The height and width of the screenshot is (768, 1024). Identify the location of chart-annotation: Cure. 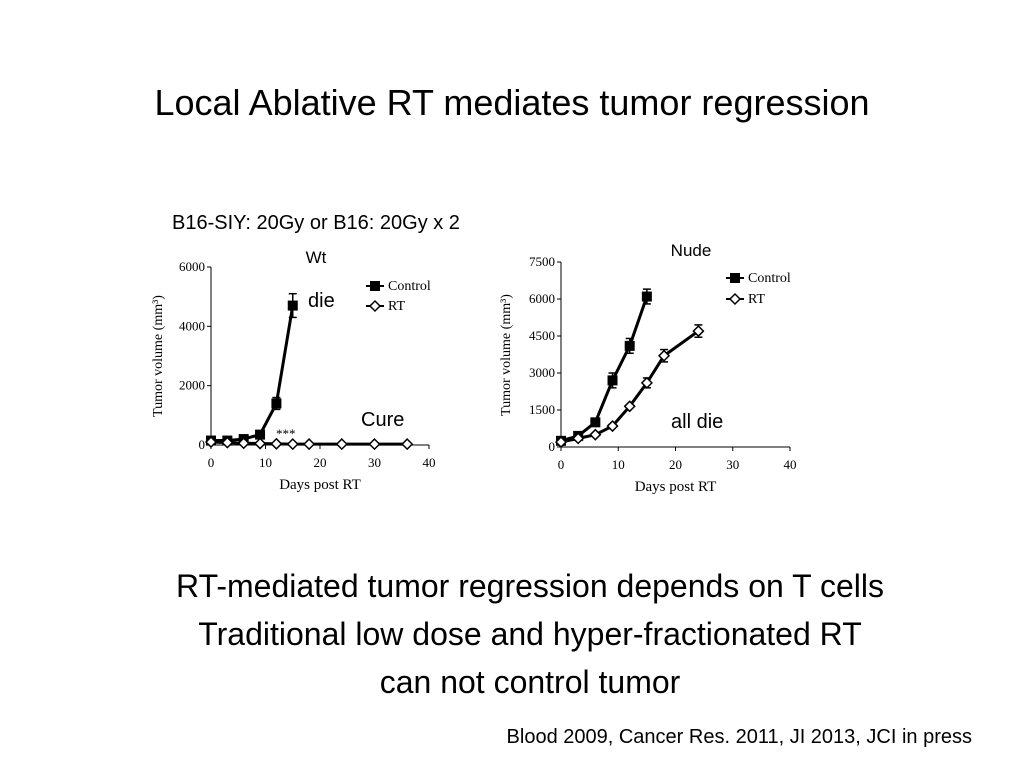
(382, 420).